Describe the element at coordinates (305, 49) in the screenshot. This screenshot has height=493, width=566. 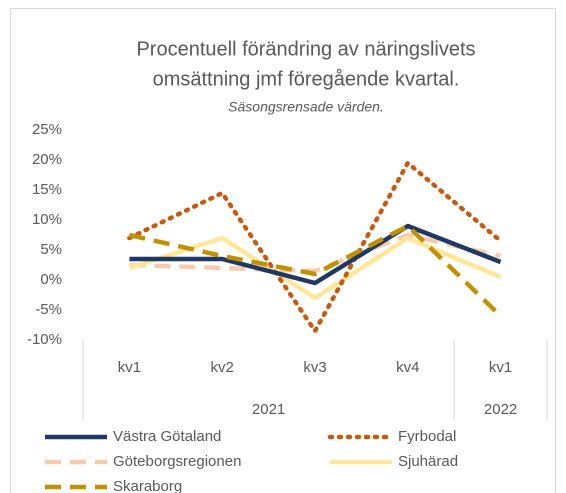
I see `chart-title: Procentuell förändring av näringslivets` at that location.